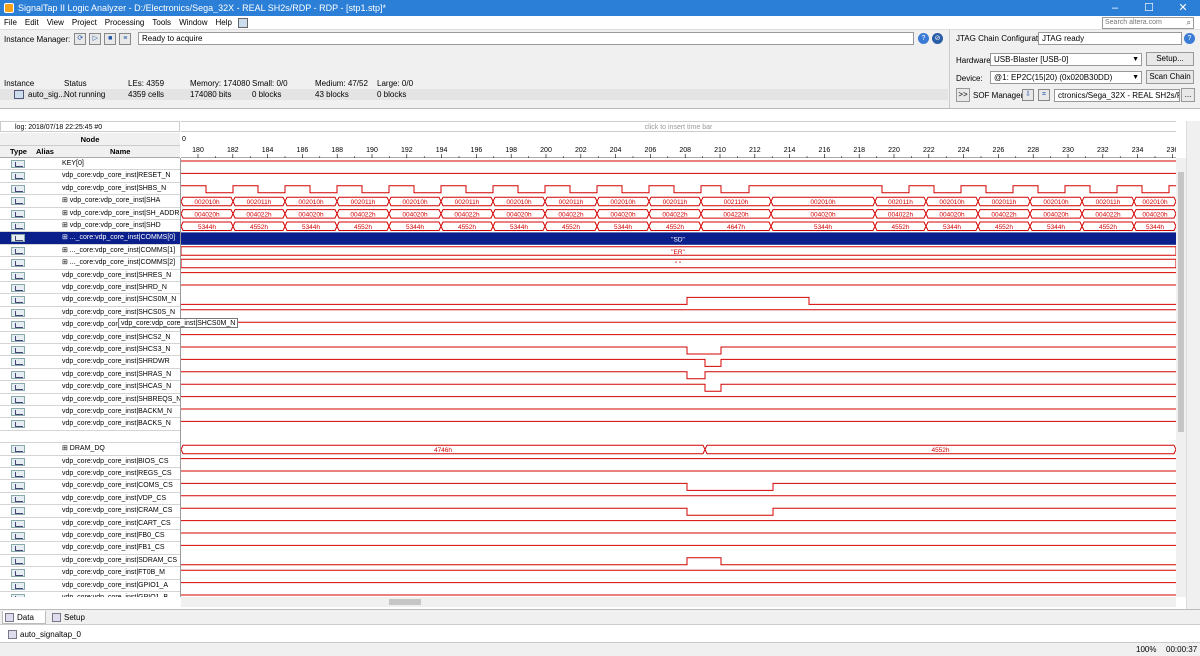  What do you see at coordinates (929, 150) in the screenshot?
I see `ruler-tick-label: 222` at bounding box center [929, 150].